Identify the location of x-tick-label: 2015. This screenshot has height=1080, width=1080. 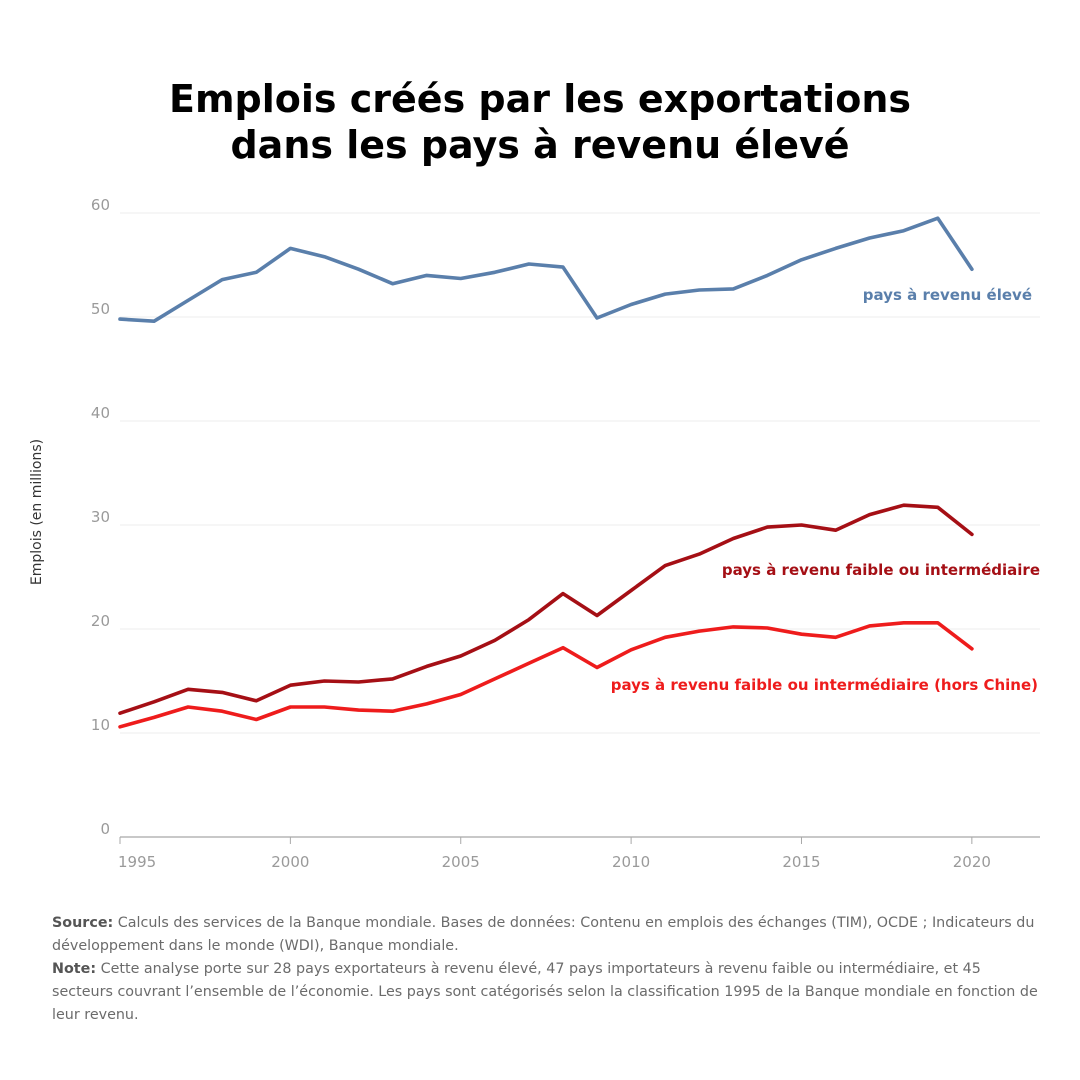
(801, 862).